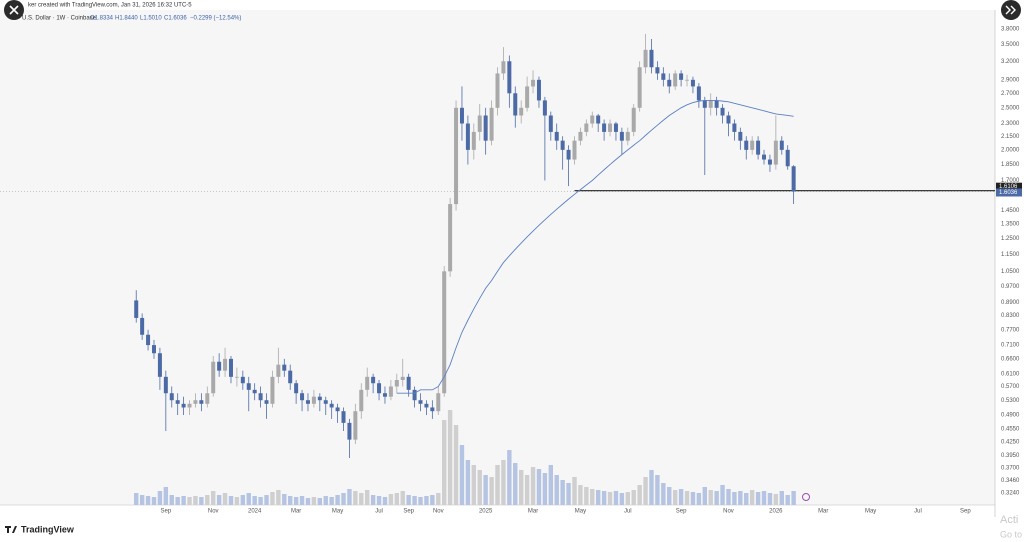 This screenshot has height=542, width=1024. What do you see at coordinates (126, 19) in the screenshot?
I see `ohlc-high: H1.8440` at bounding box center [126, 19].